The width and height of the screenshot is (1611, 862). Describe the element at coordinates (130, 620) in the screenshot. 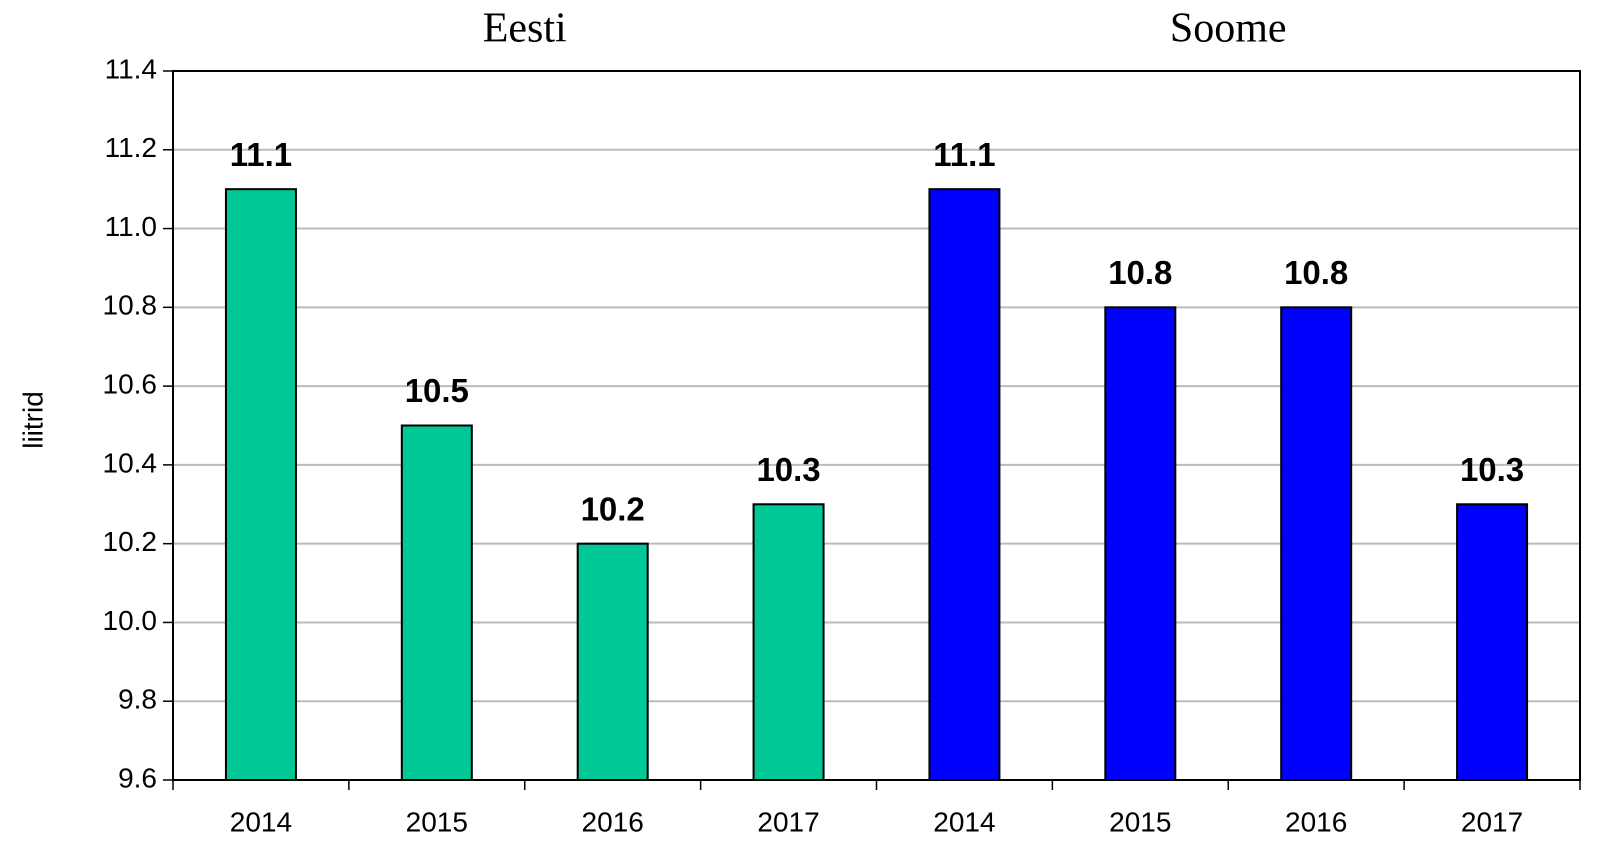

I see `y-tick-label: 10.0` at that location.